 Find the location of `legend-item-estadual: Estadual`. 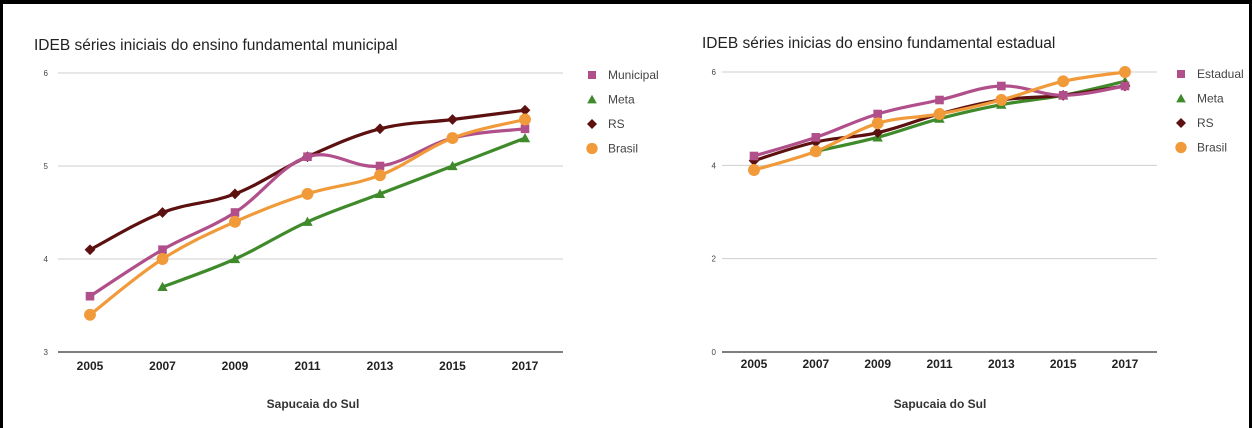

legend-item-estadual: Estadual is located at coordinates (1210, 74).